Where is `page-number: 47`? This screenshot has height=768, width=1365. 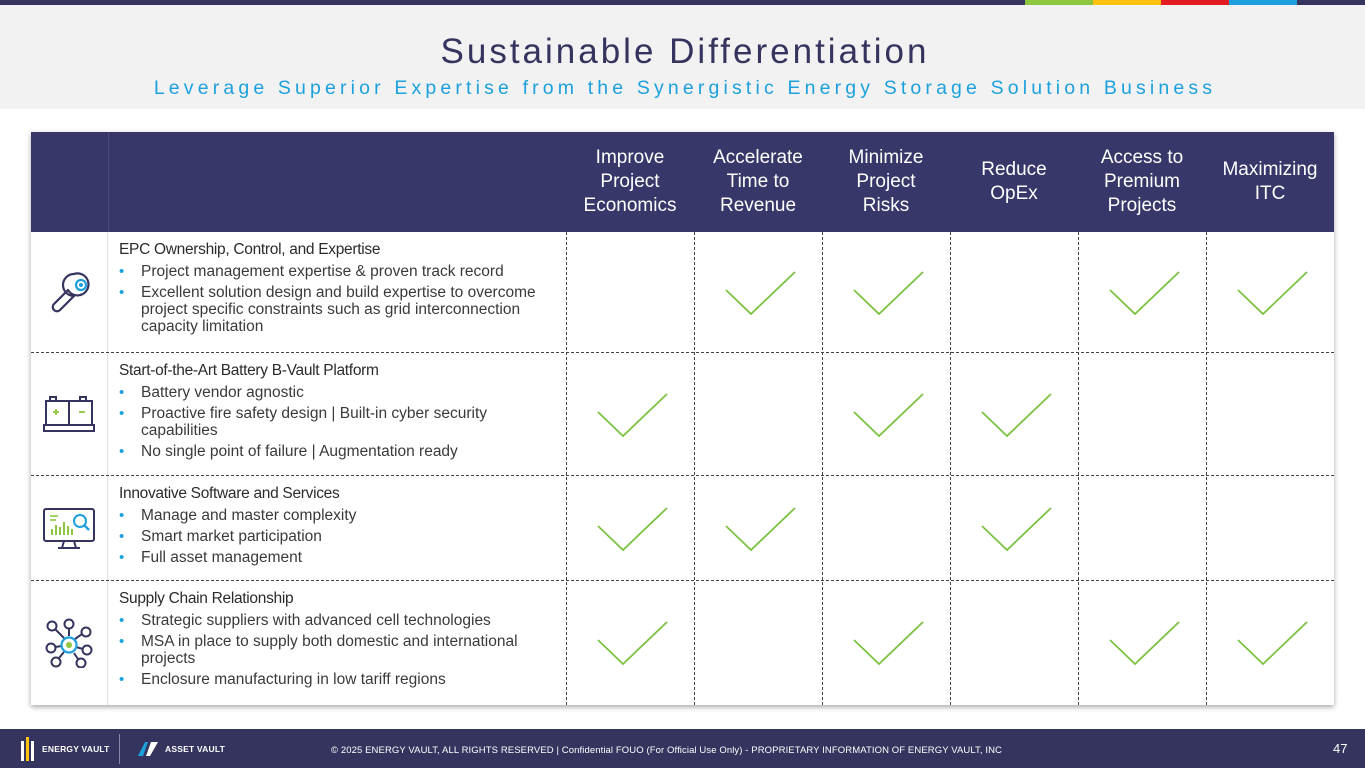 page-number: 47 is located at coordinates (1340, 748).